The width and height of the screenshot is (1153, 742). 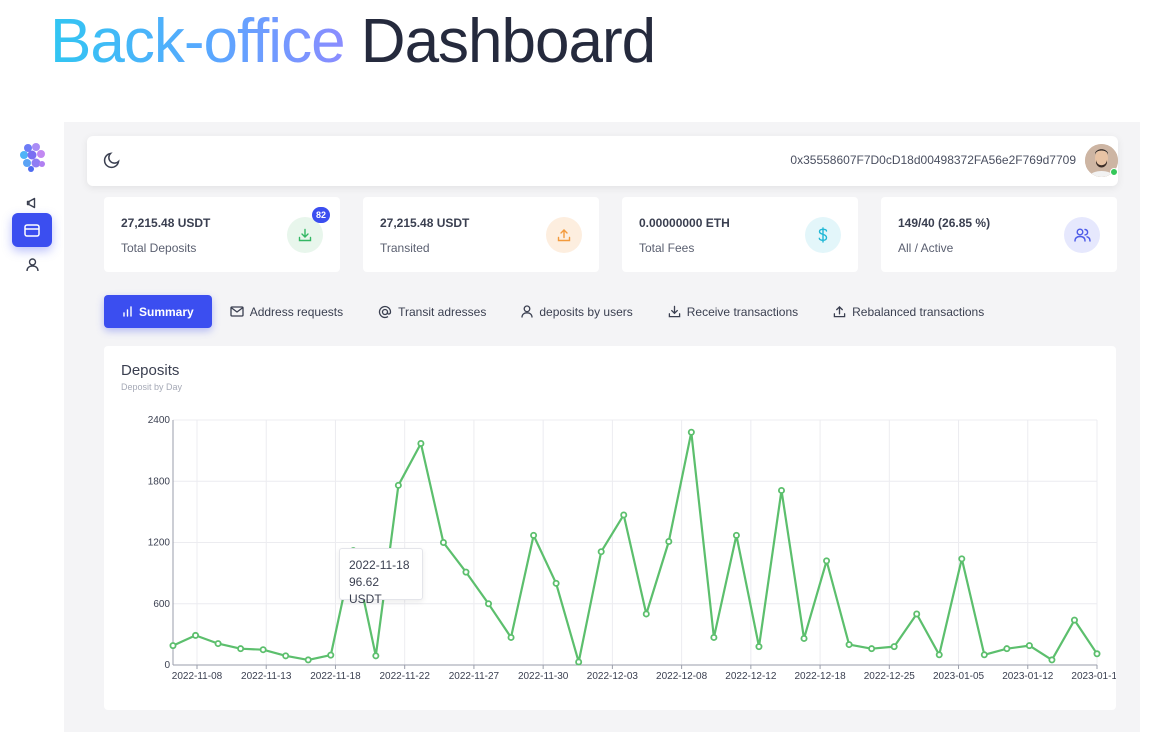 What do you see at coordinates (442, 311) in the screenshot?
I see `tab-label: Transit adresses` at bounding box center [442, 311].